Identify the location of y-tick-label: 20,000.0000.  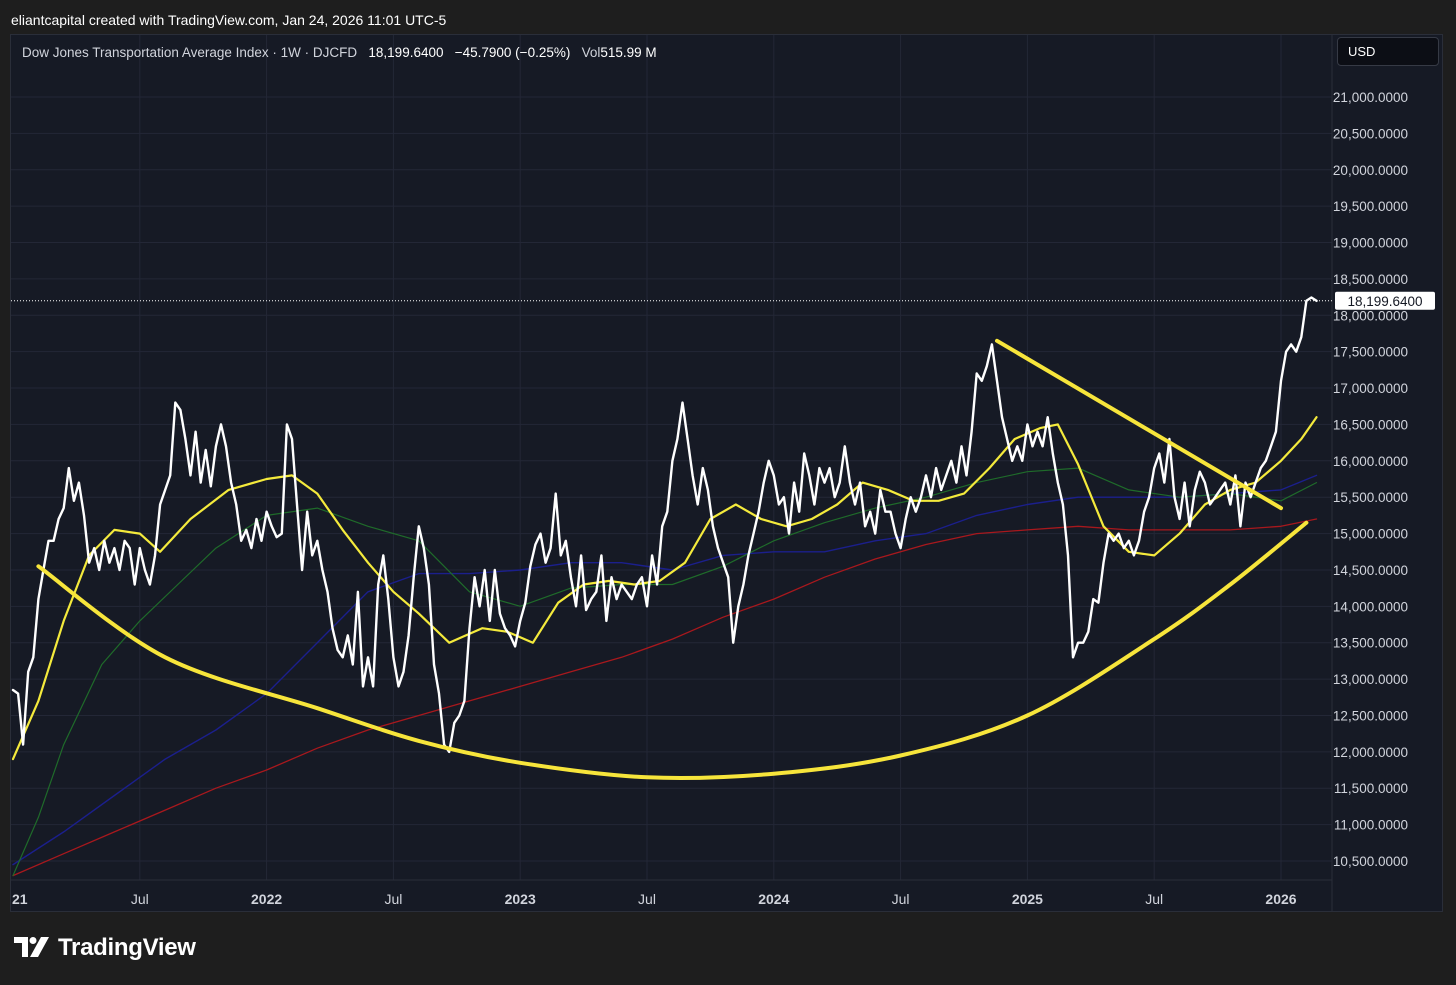
(1370, 170).